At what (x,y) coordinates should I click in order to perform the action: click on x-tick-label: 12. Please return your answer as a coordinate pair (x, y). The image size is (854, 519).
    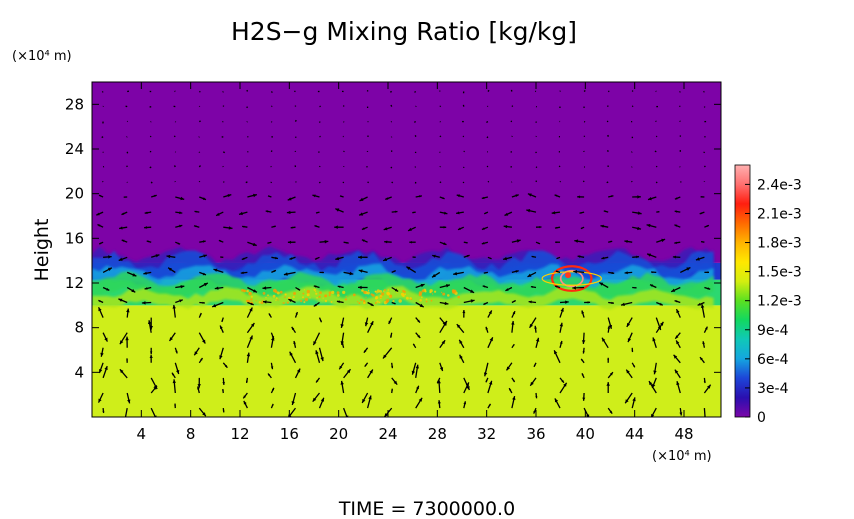
    Looking at the image, I should click on (239, 434).